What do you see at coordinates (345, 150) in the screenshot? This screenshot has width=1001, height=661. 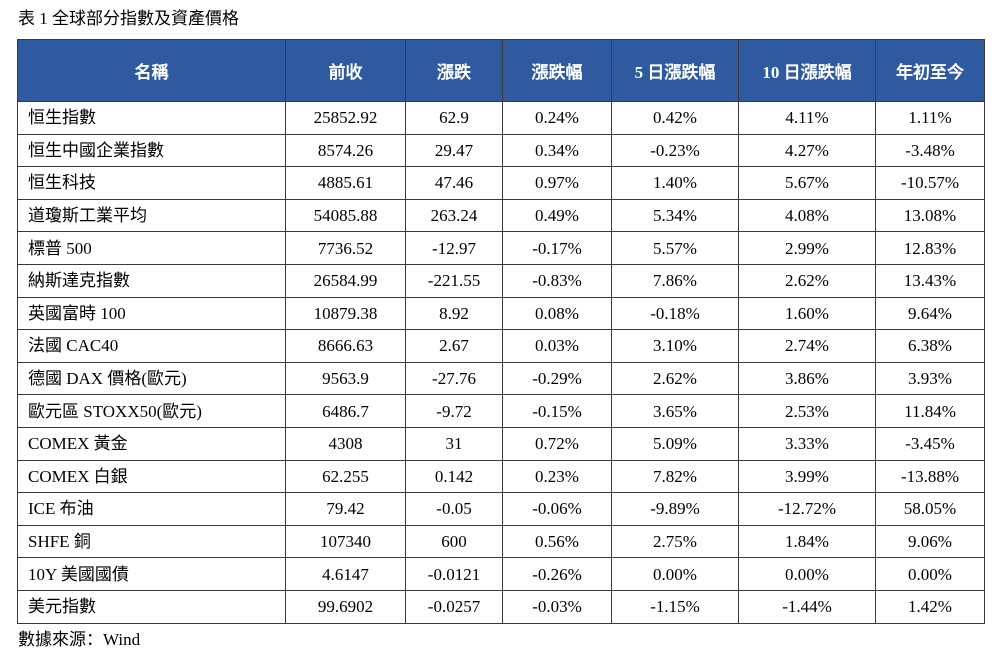 I see `cell-prev-close: 8574.26` at bounding box center [345, 150].